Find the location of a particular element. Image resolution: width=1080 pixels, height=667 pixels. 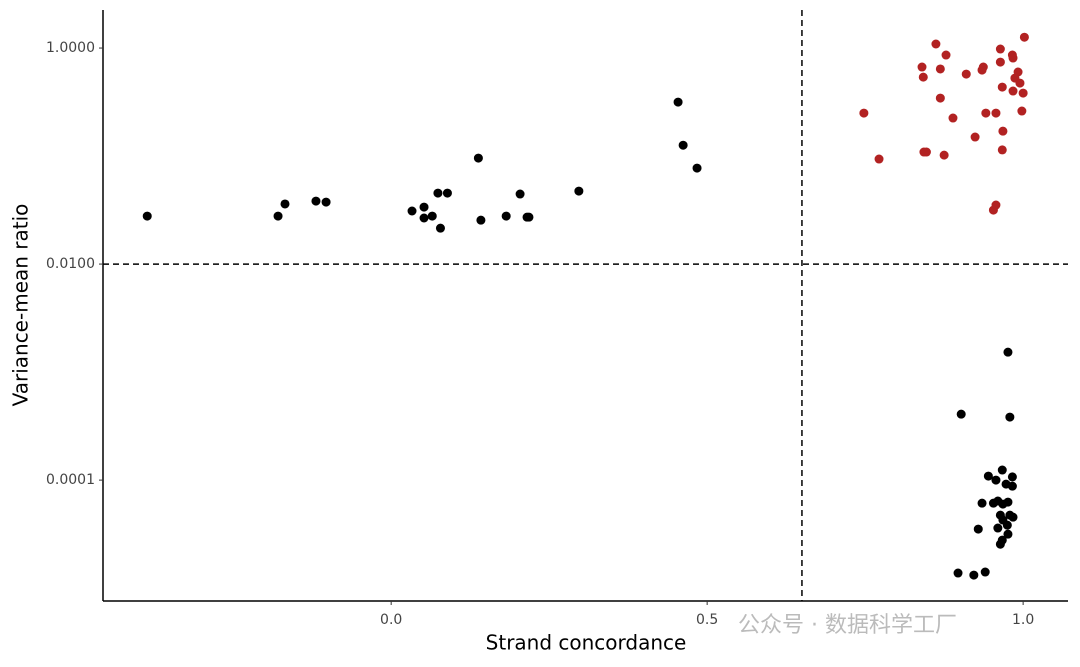

watermark: 公众号 · 数据科学工厂 is located at coordinates (847, 625).